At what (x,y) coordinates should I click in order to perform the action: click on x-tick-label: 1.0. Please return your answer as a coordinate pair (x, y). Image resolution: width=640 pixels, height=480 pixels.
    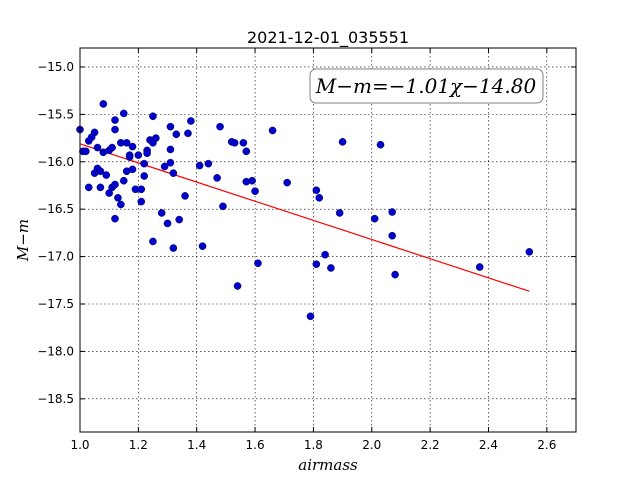
    Looking at the image, I should click on (79, 445).